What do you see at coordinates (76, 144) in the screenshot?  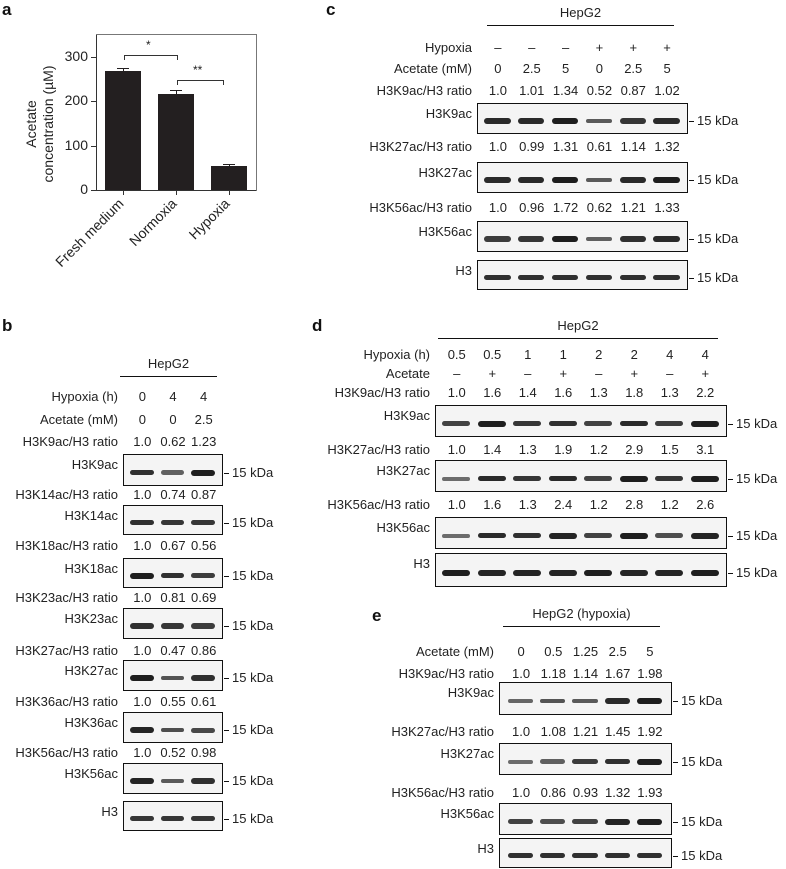 I see `y-tick-label: 100` at bounding box center [76, 144].